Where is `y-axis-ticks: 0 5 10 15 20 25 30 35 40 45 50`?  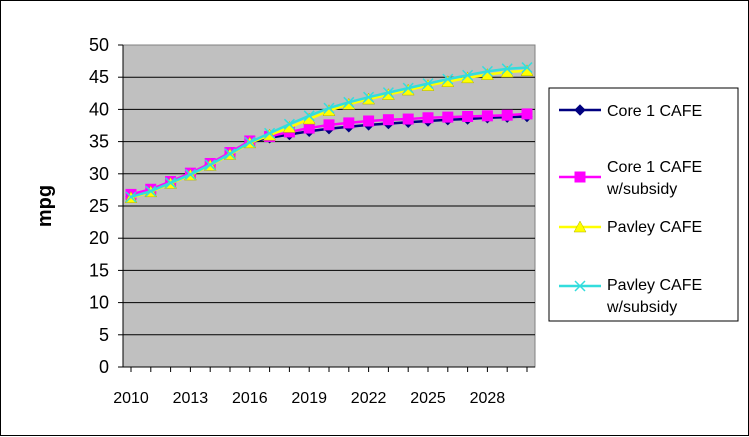 y-axis-ticks: 0 5 10 15 20 25 30 35 40 45 50 is located at coordinates (106, 206).